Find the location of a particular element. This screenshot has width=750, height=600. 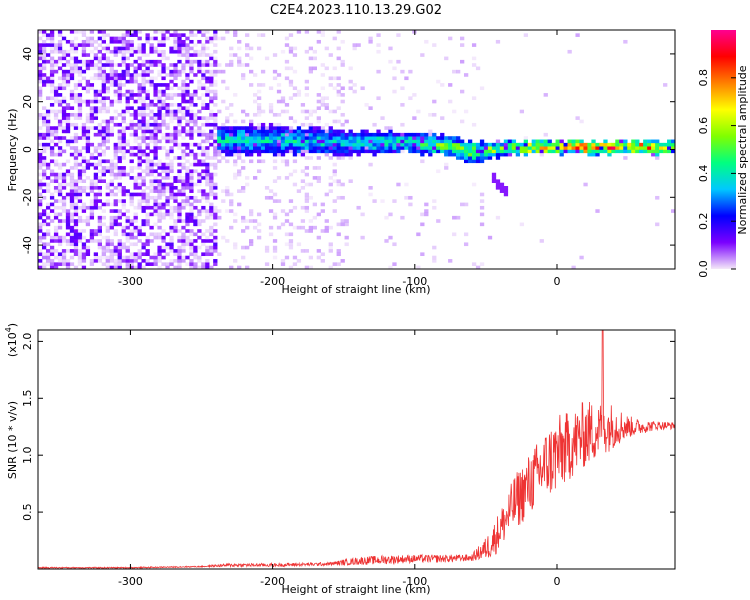

spectrogram-x-tick-label: -200 is located at coordinates (272, 281).